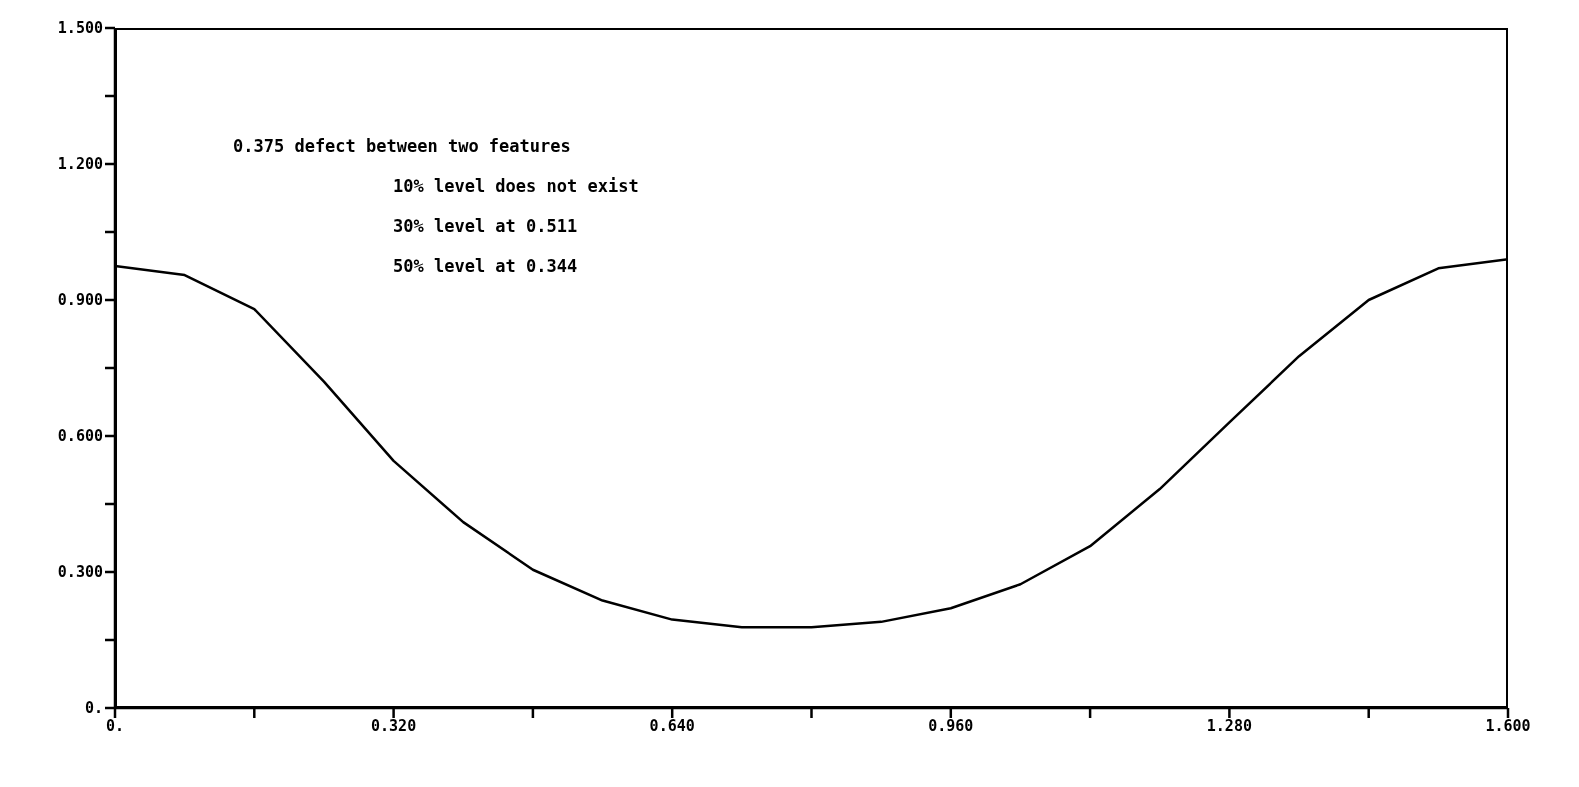  What do you see at coordinates (80, 572) in the screenshot?
I see `y-tick-label: 0.300` at bounding box center [80, 572].